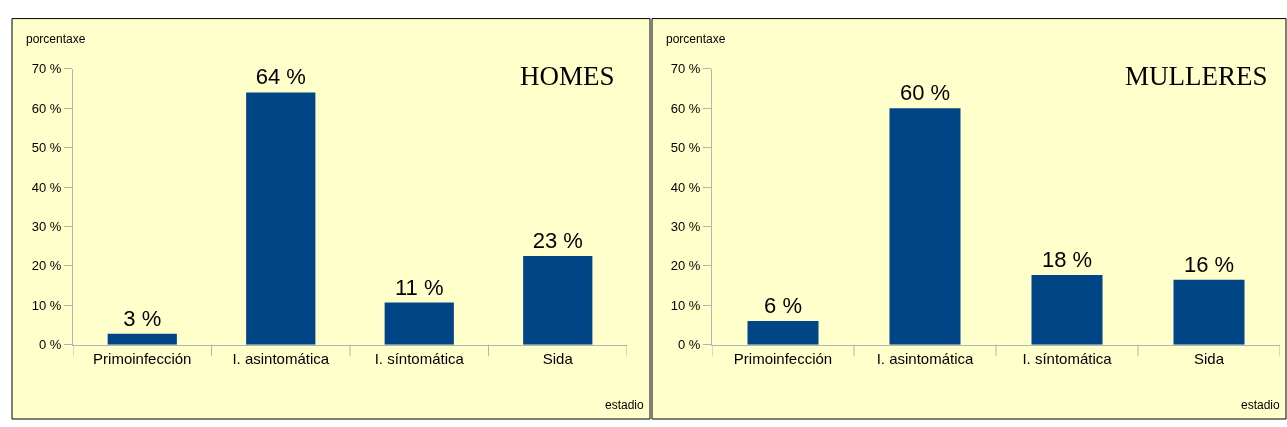 The height and width of the screenshot is (427, 1287). What do you see at coordinates (1196, 76) in the screenshot?
I see `chart-title: MULLERES` at bounding box center [1196, 76].